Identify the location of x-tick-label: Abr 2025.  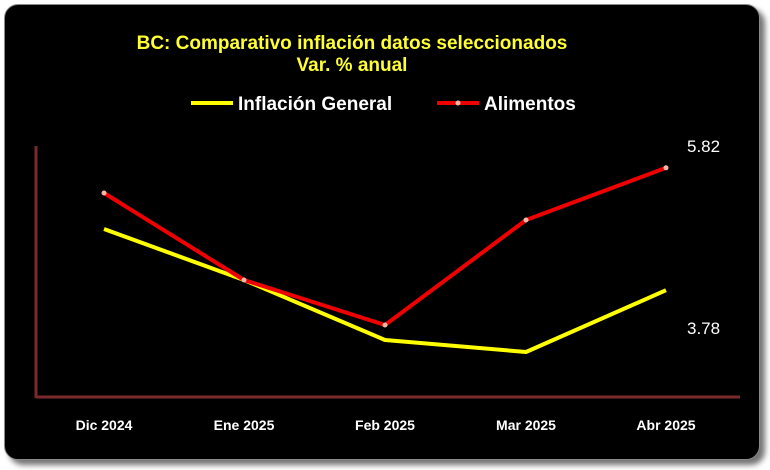
(665, 425).